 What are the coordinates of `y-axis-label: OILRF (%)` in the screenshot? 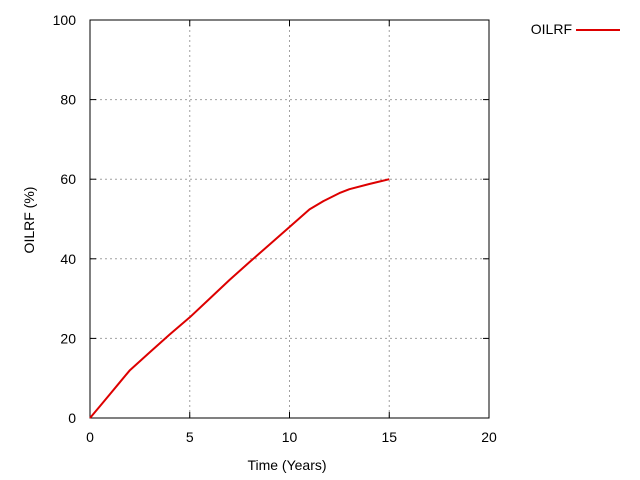 It's located at (29, 220).